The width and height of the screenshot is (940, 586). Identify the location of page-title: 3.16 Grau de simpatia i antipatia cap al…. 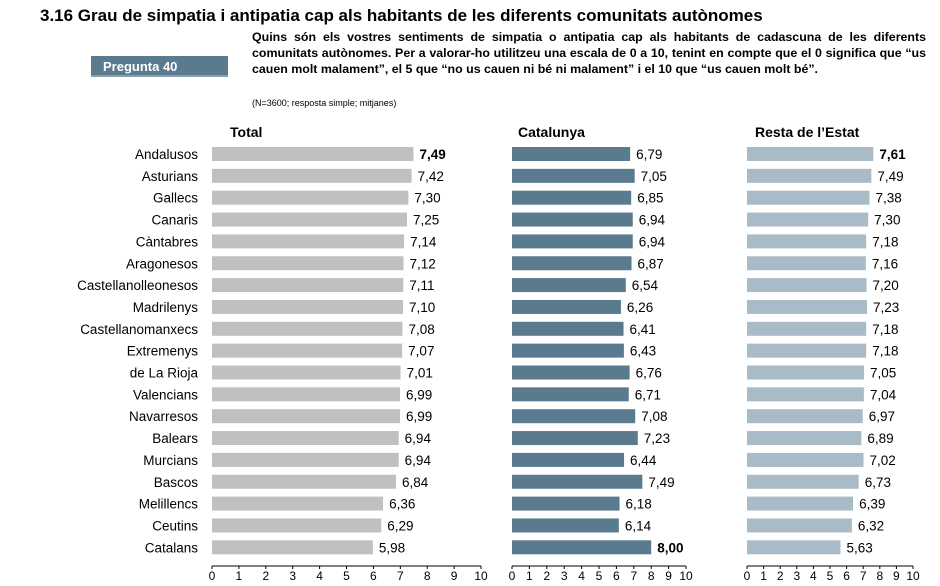
(401, 15).